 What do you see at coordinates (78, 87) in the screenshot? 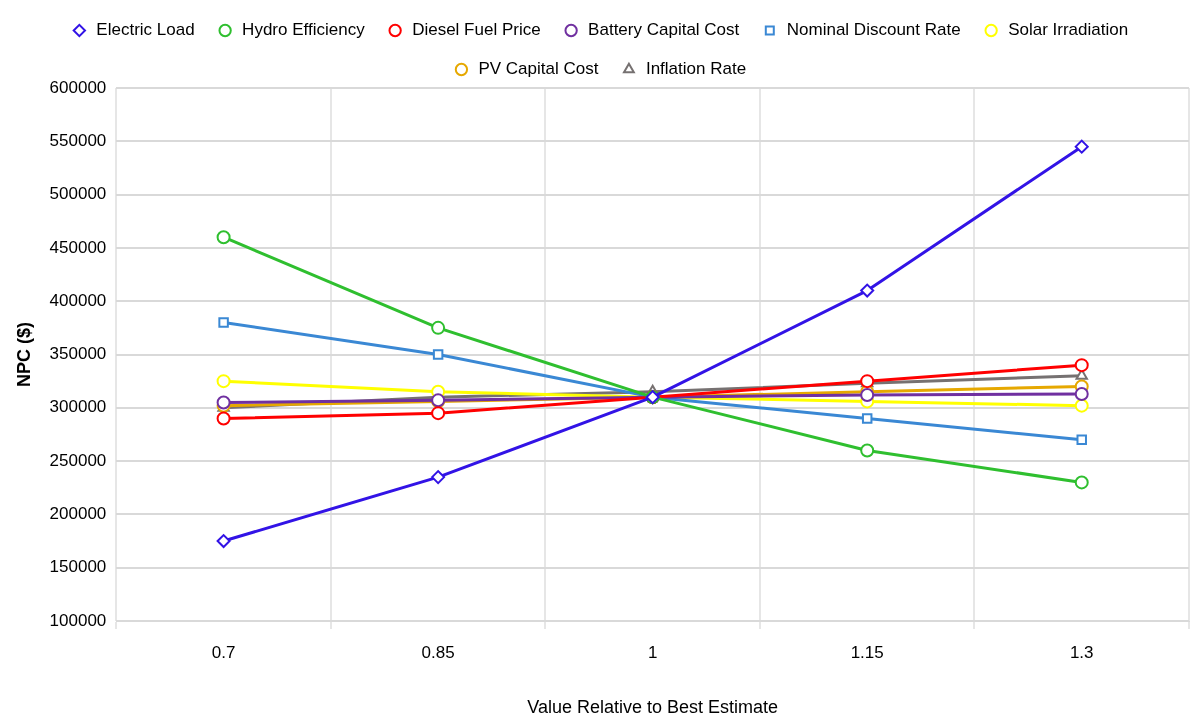
I see `y-tick-label: 600000` at bounding box center [78, 87].